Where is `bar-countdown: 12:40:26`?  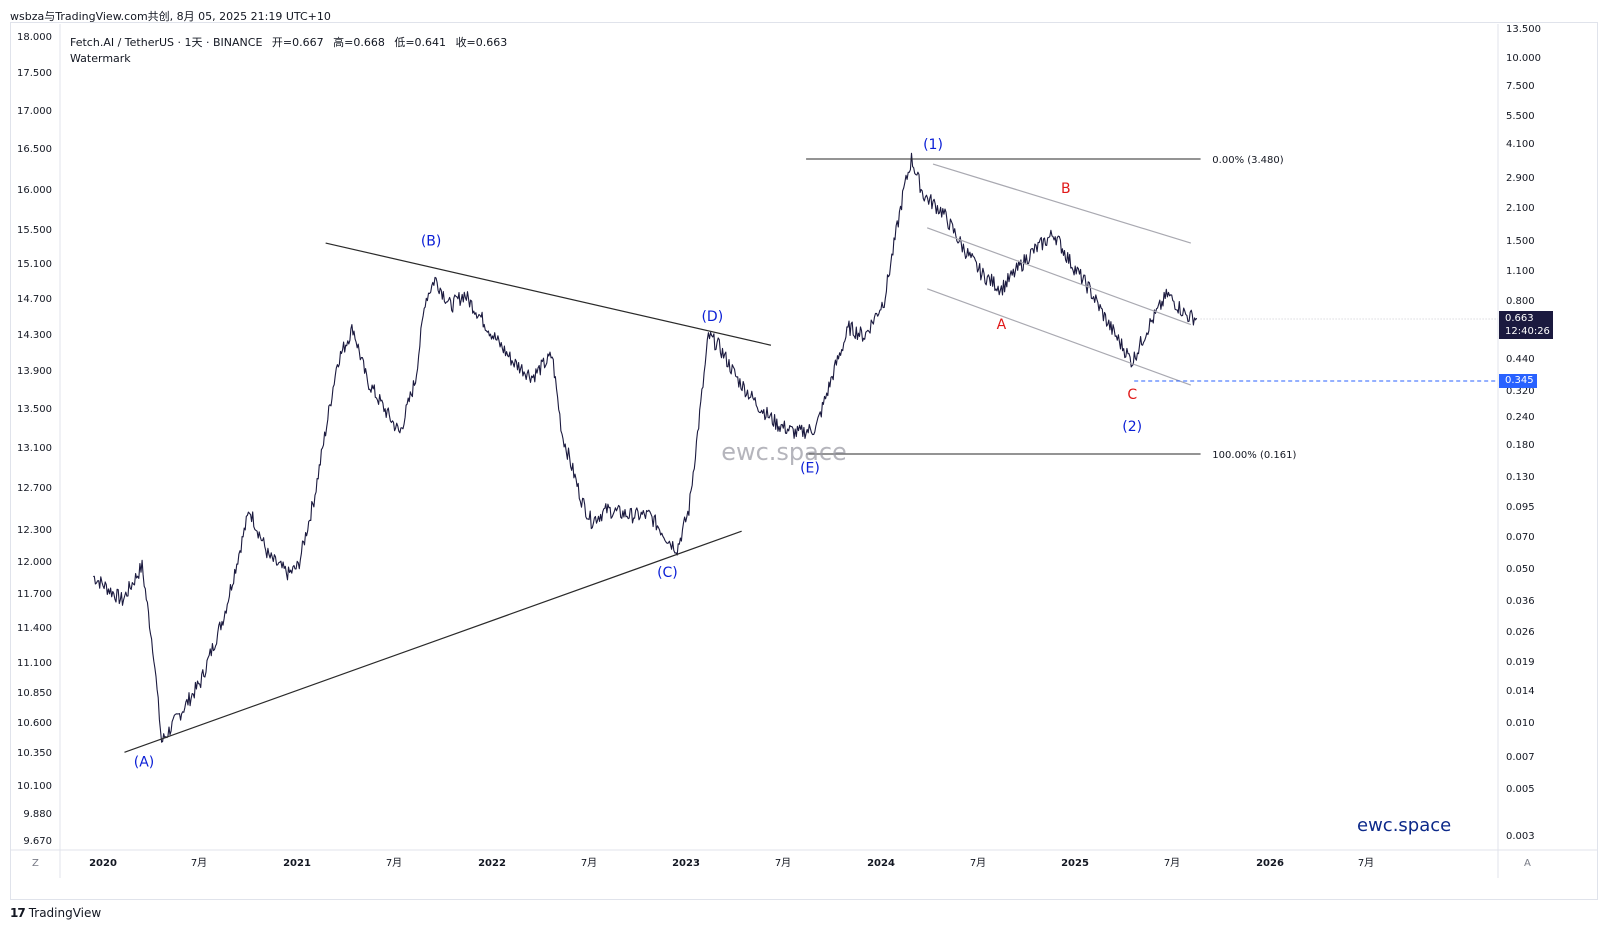
bar-countdown: 12:40:26 is located at coordinates (1527, 331).